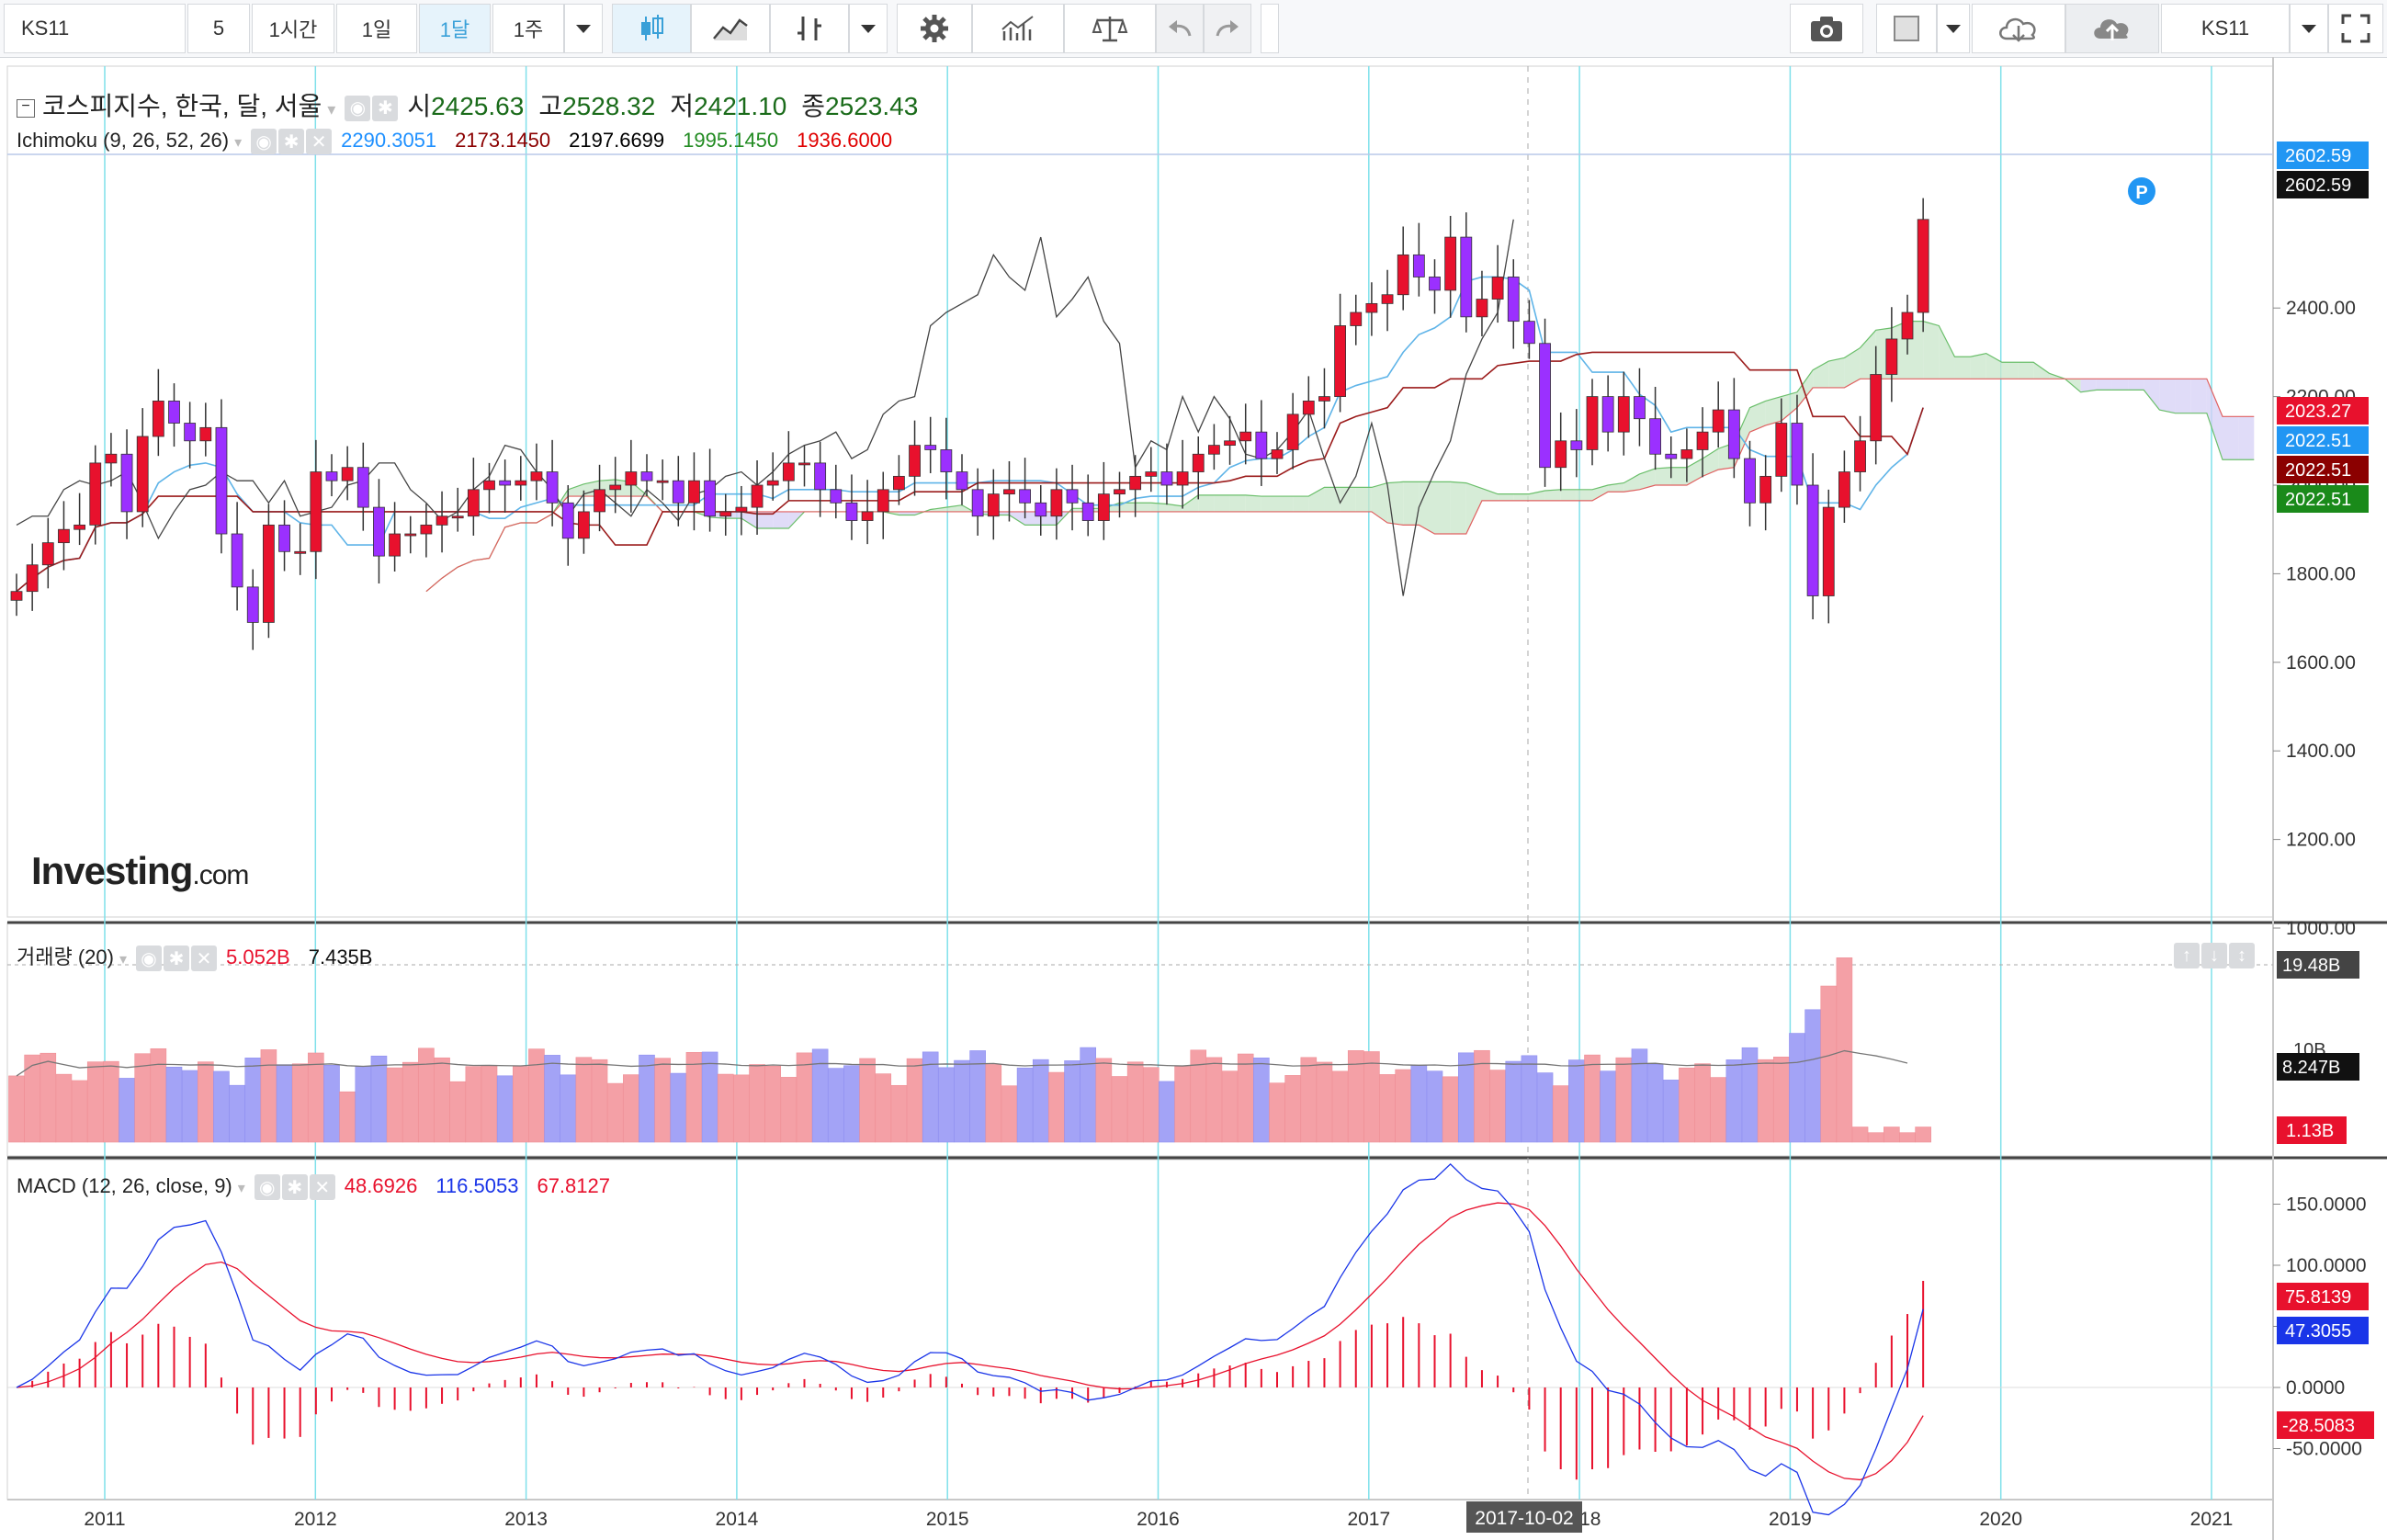  What do you see at coordinates (528, 28) in the screenshot?
I see `interval-1w: 1주` at bounding box center [528, 28].